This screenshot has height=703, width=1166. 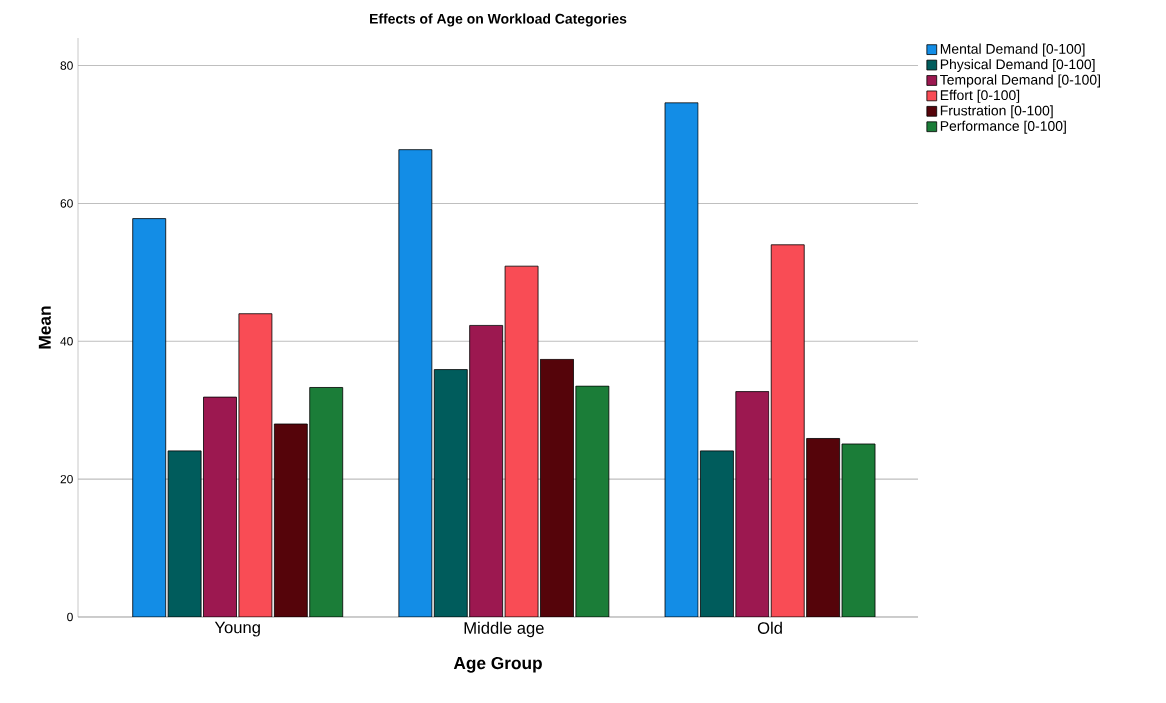 What do you see at coordinates (66, 341) in the screenshot?
I see `y-tick-label: 40` at bounding box center [66, 341].